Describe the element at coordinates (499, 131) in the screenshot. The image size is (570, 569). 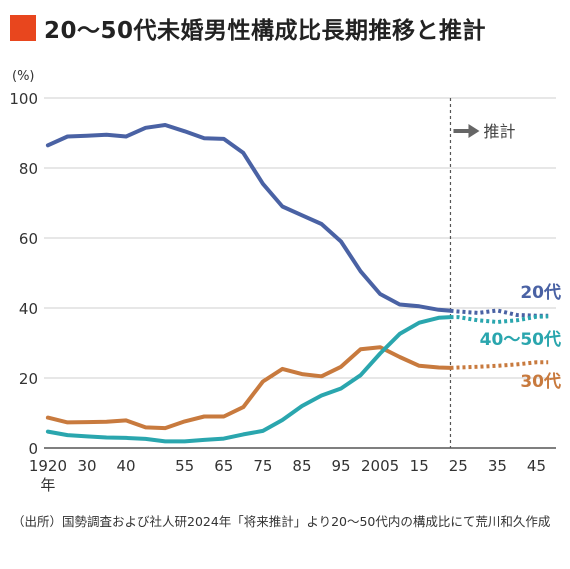
I see `projection-label: 推計` at that location.